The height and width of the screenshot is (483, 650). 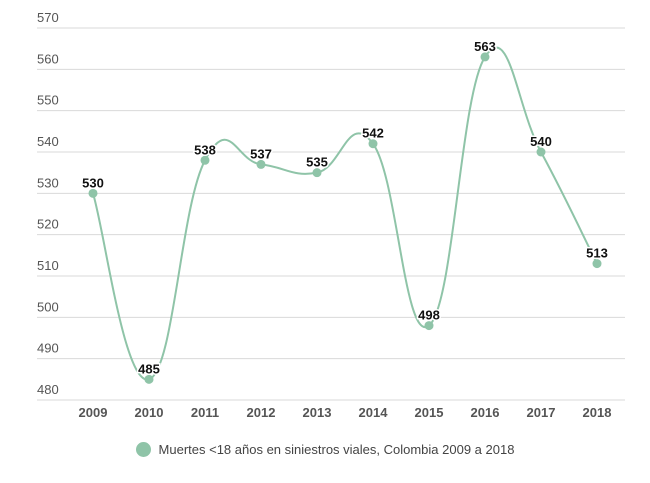 What do you see at coordinates (48, 58) in the screenshot?
I see `y-tick-label: 560` at bounding box center [48, 58].